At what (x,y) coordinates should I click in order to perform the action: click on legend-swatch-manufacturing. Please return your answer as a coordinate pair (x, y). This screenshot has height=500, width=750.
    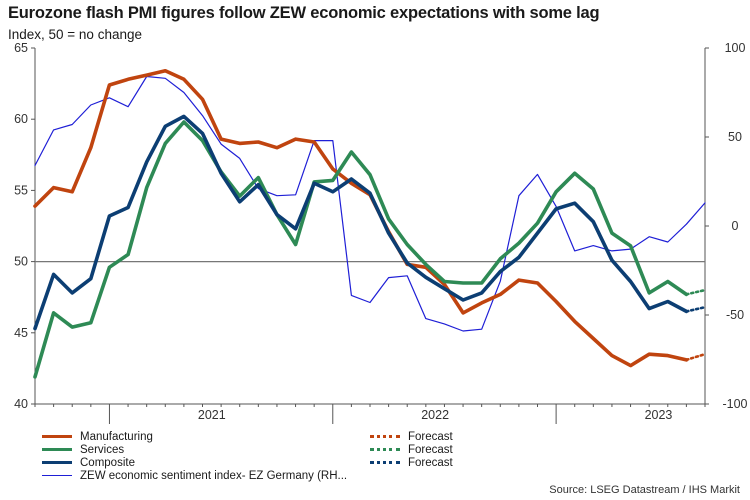
    Looking at the image, I should click on (57, 436).